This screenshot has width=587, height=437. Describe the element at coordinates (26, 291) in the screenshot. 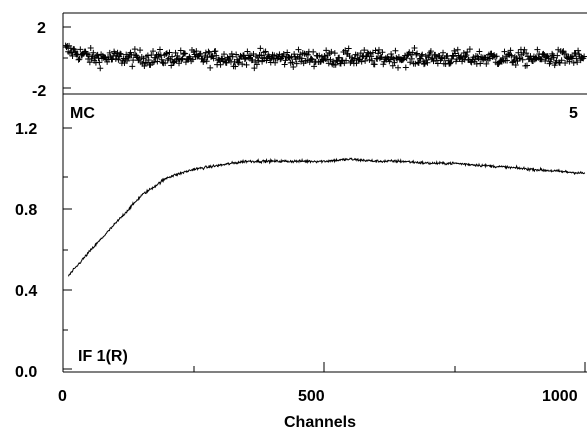

I see `bandpass-ytick-label-0-4: 0.4` at that location.